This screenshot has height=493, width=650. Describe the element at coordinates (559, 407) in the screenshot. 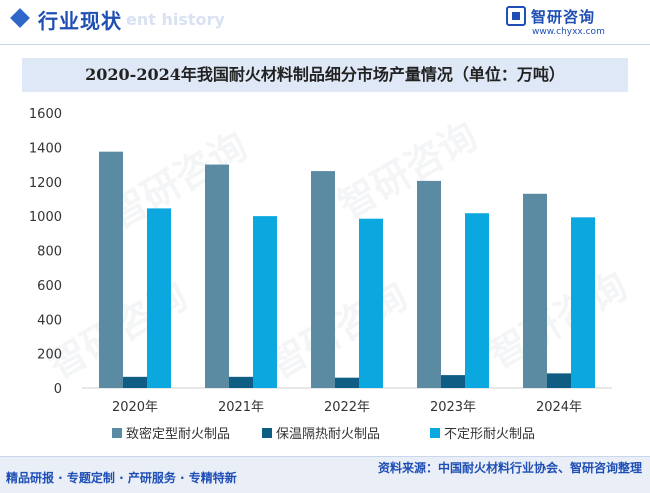

I see `x-tick-label: 2024年` at that location.